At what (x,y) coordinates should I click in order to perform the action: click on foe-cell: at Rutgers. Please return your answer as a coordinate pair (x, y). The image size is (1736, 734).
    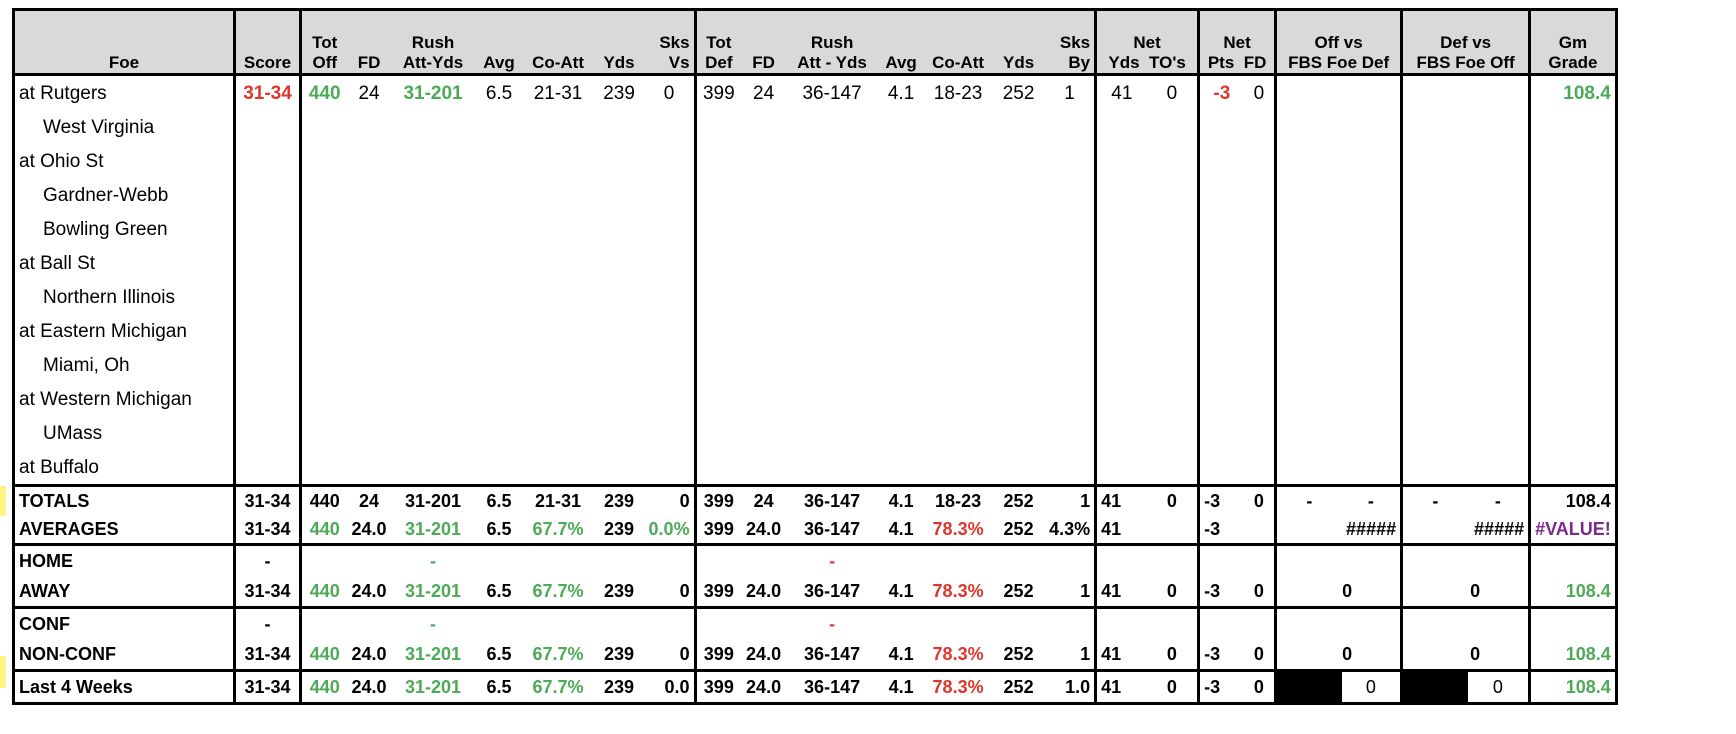
    Looking at the image, I should click on (124, 92).